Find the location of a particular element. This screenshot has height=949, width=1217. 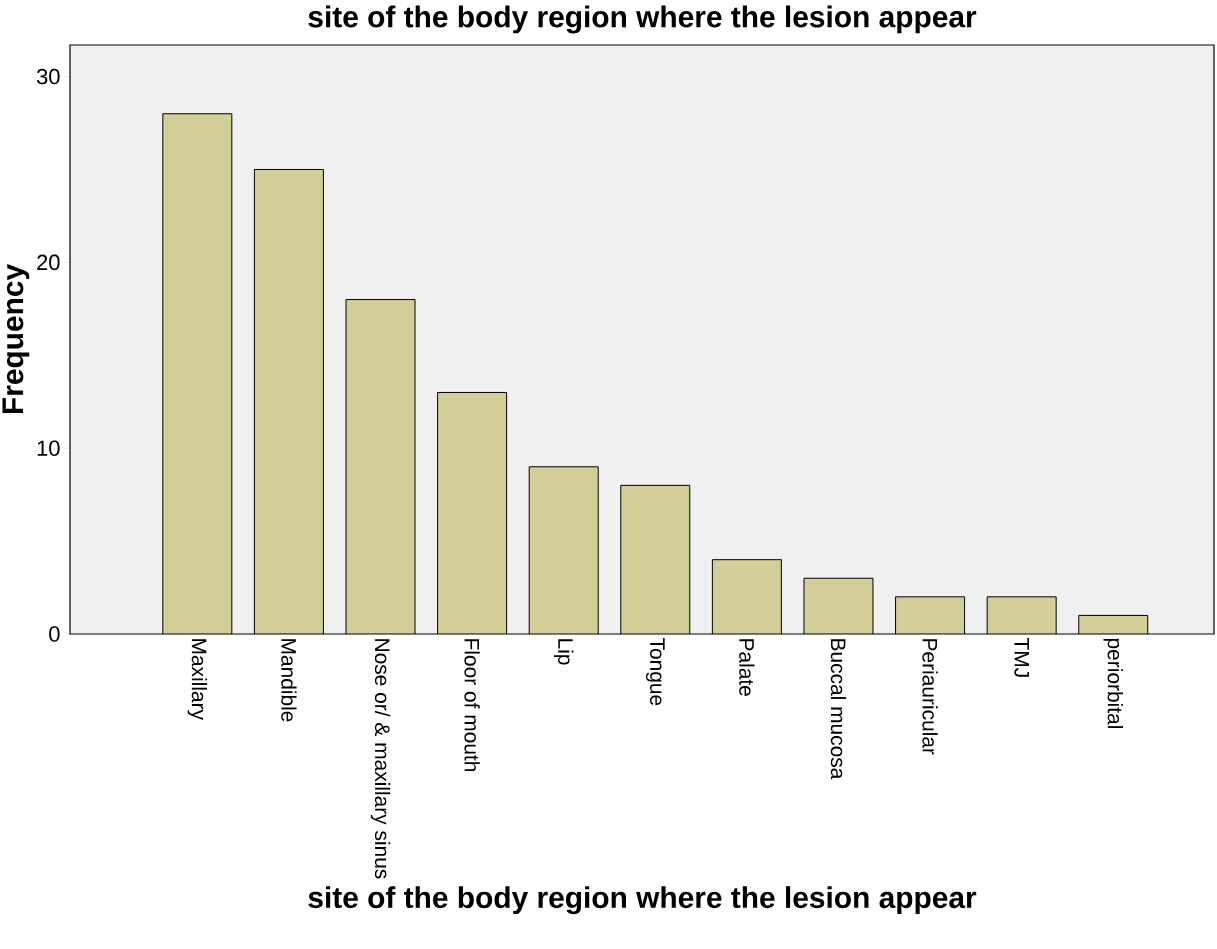

x-tick-label: Tongue is located at coordinates (655, 671).